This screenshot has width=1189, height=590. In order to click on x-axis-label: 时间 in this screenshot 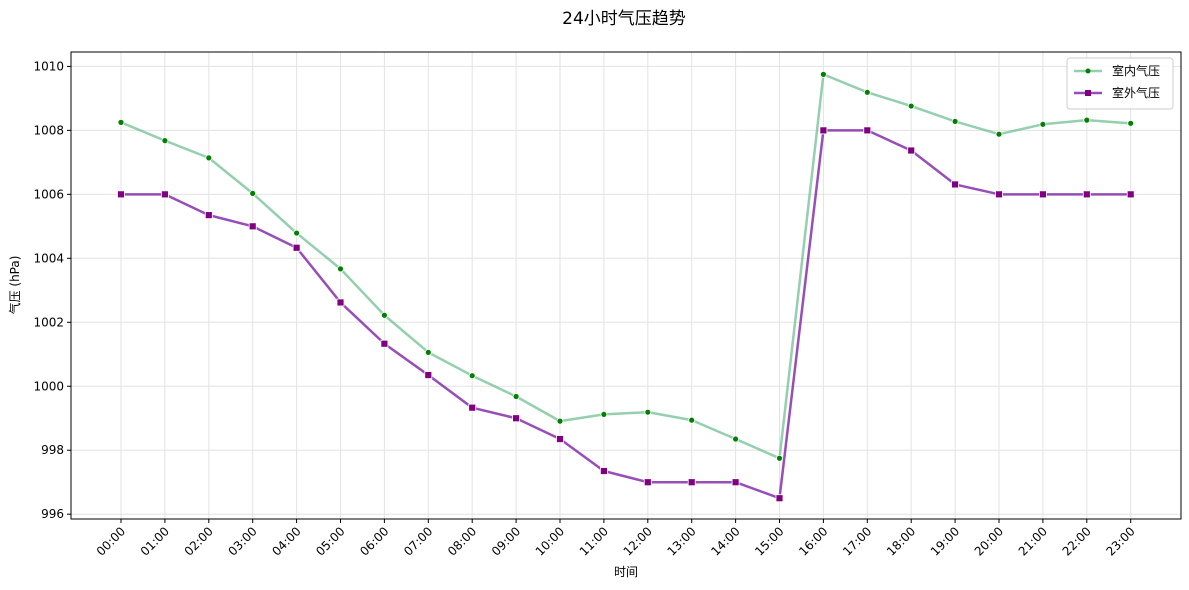, I will do `click(626, 572)`.